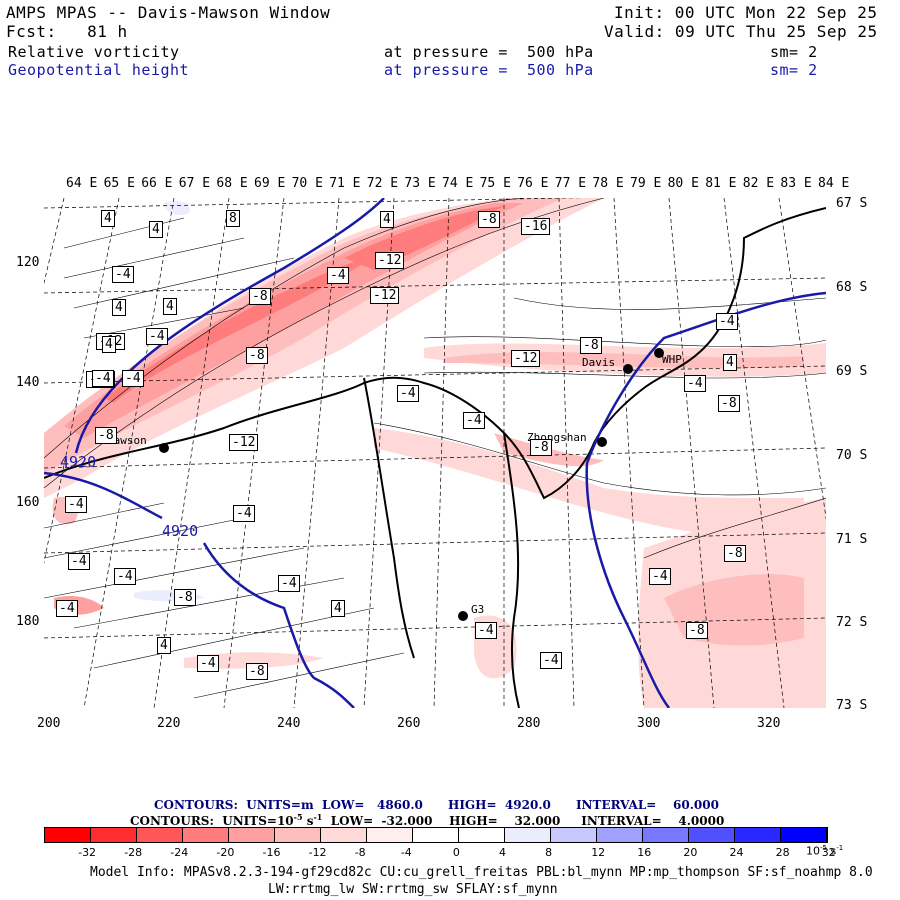 Image resolution: width=900 pixels, height=900 pixels. Describe the element at coordinates (834, 183) in the screenshot. I see `lon-label: 84 E` at that location.